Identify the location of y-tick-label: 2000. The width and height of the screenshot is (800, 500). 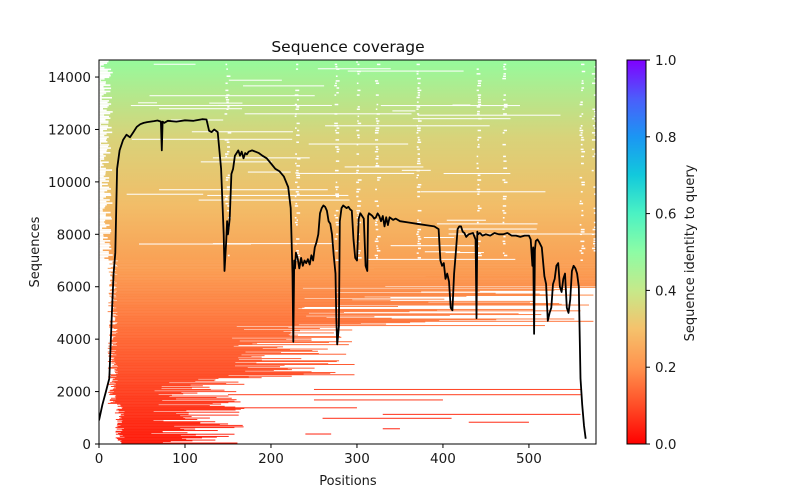
(74, 393).